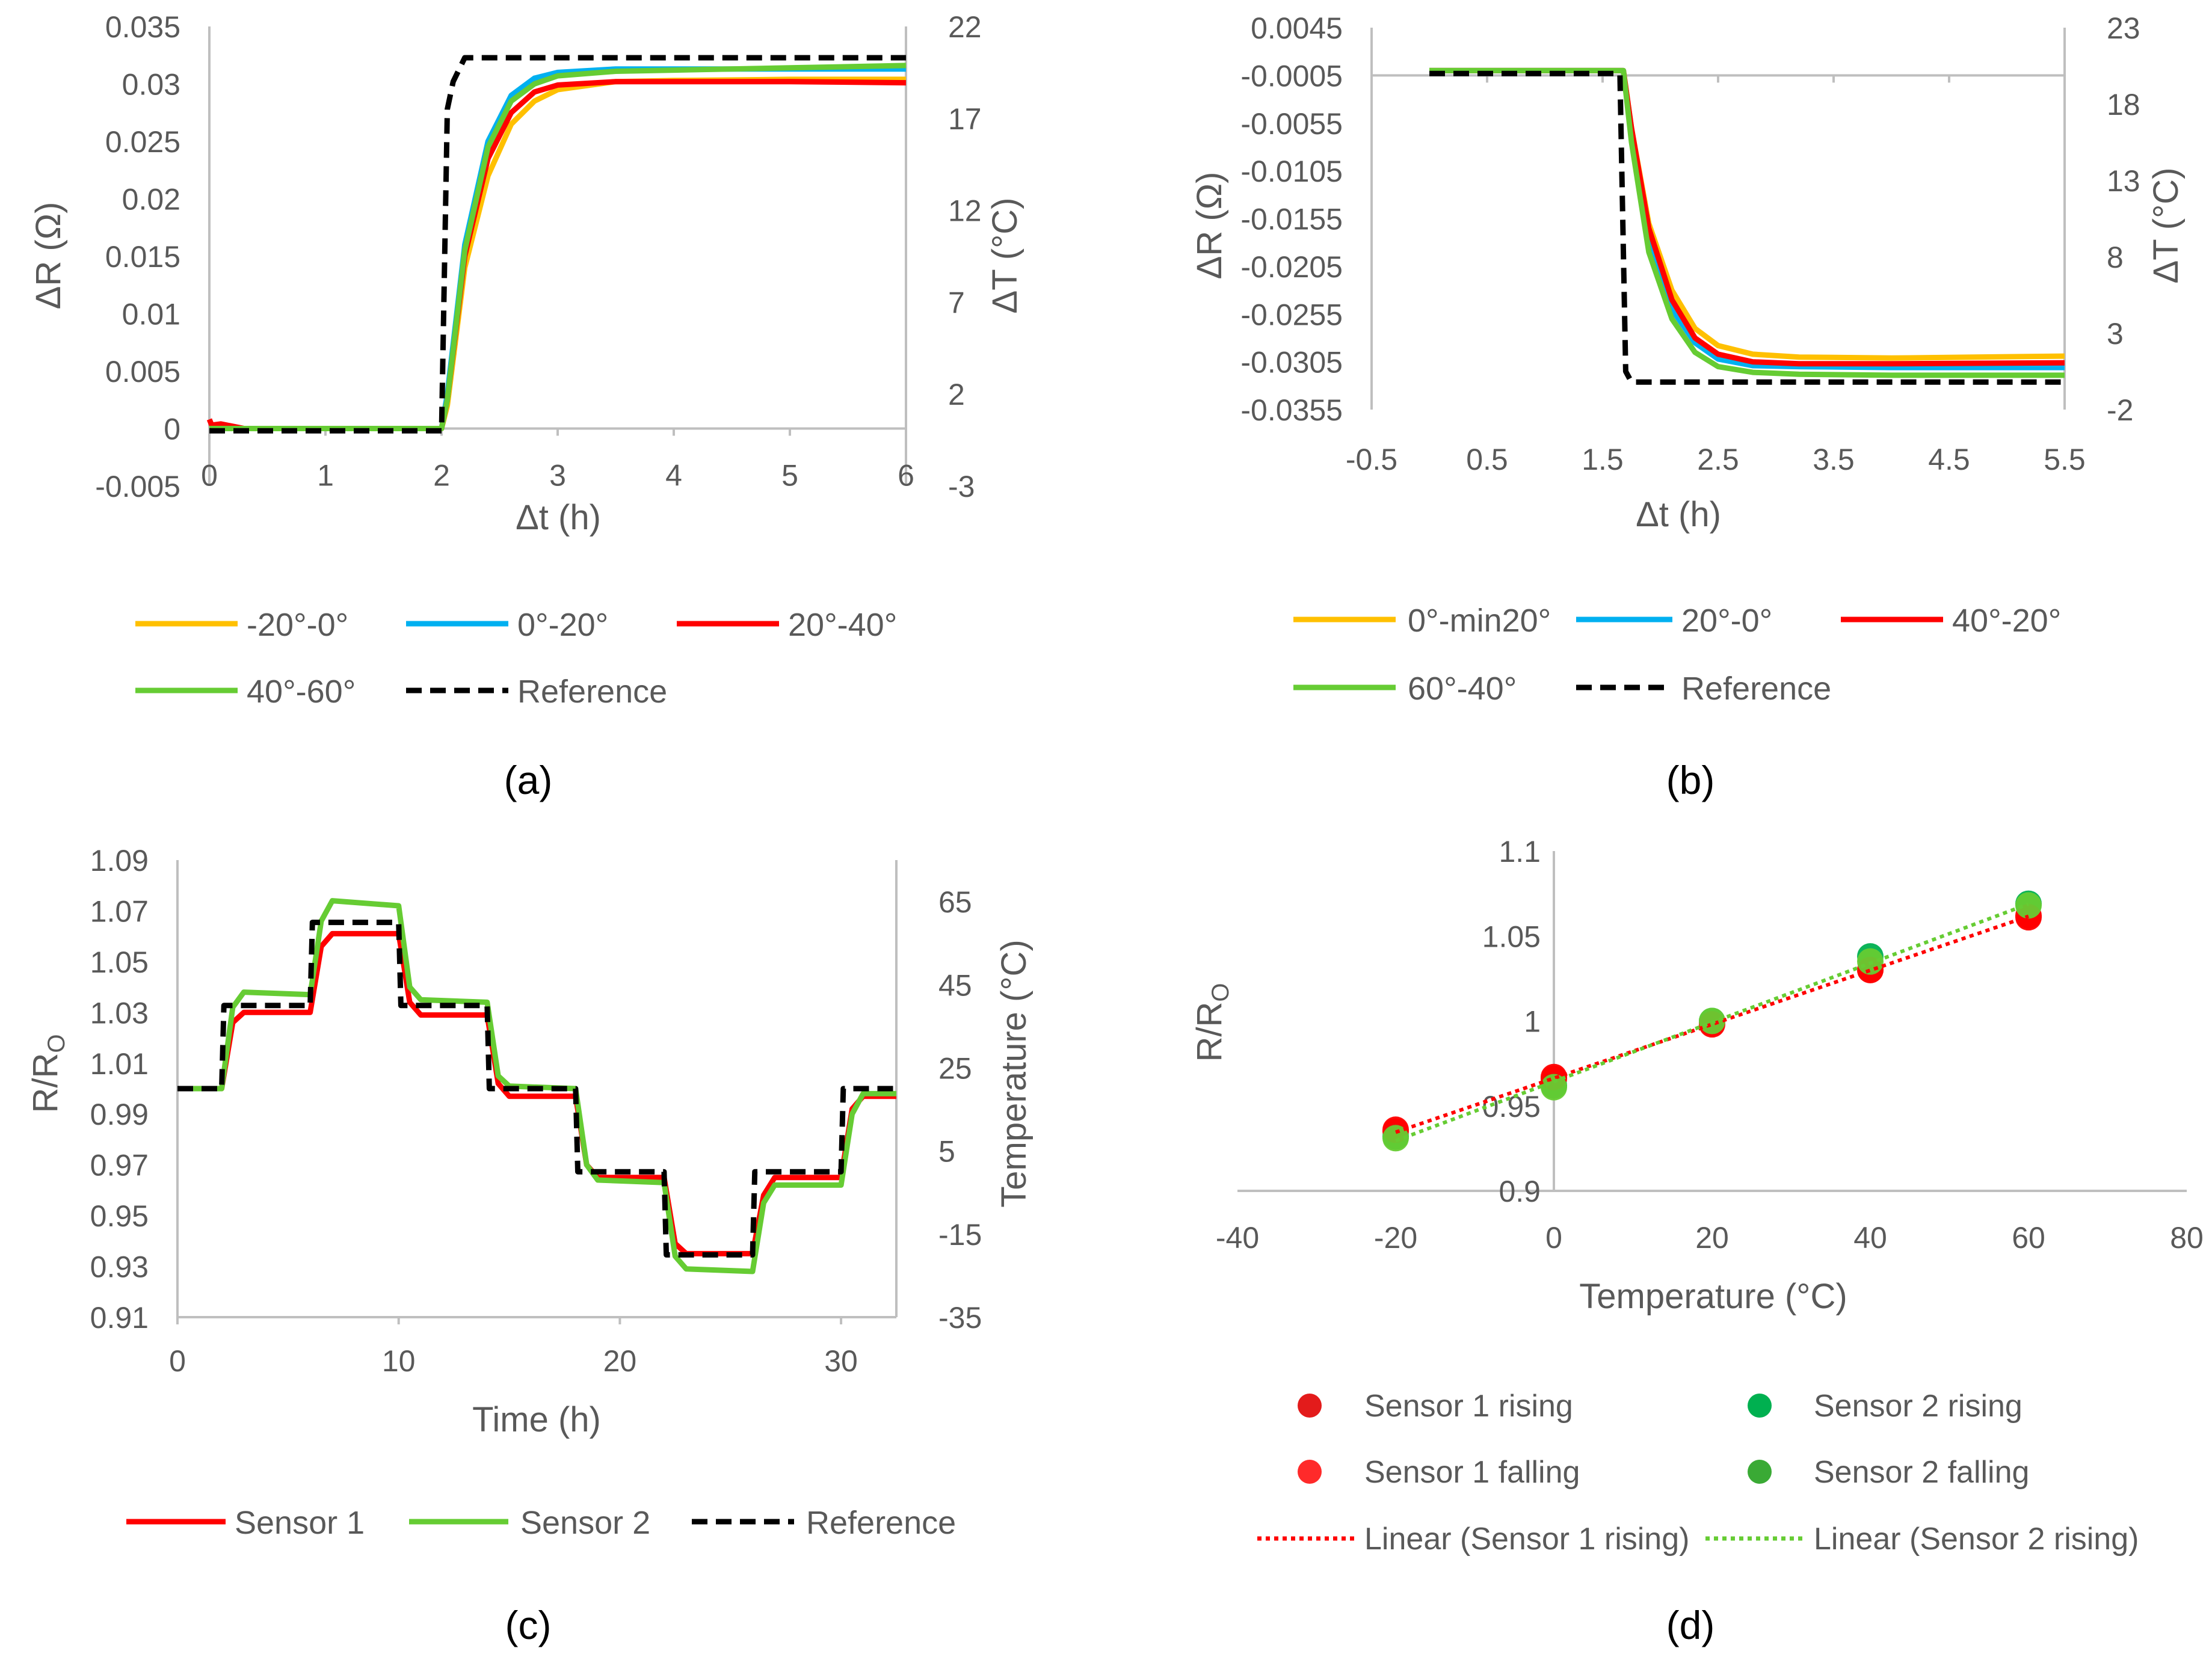  I want to click on chart-b-series-reference, so click(1747, 228).